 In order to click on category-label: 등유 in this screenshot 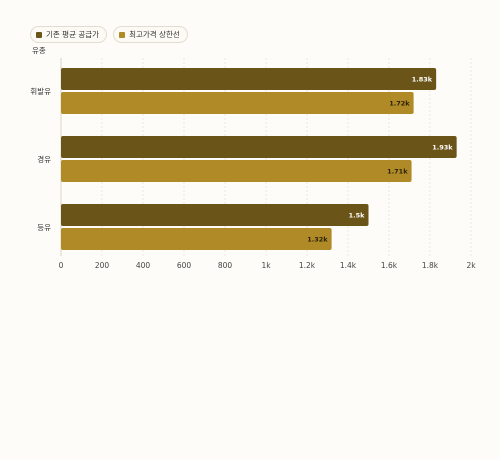, I will do `click(44, 227)`.